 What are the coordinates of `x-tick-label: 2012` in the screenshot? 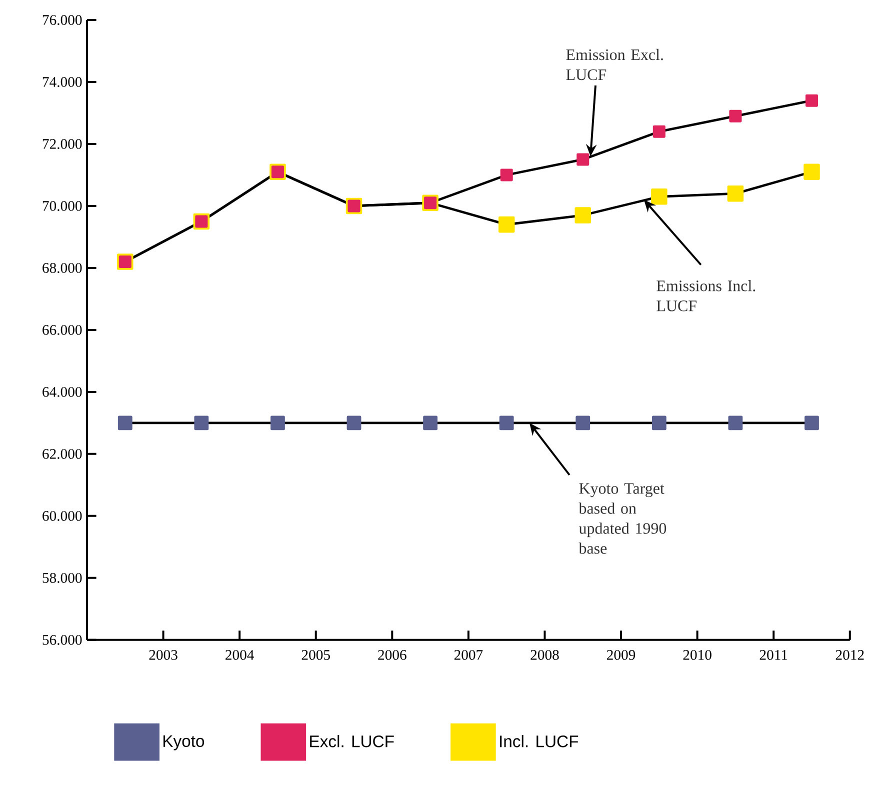 It's located at (850, 655).